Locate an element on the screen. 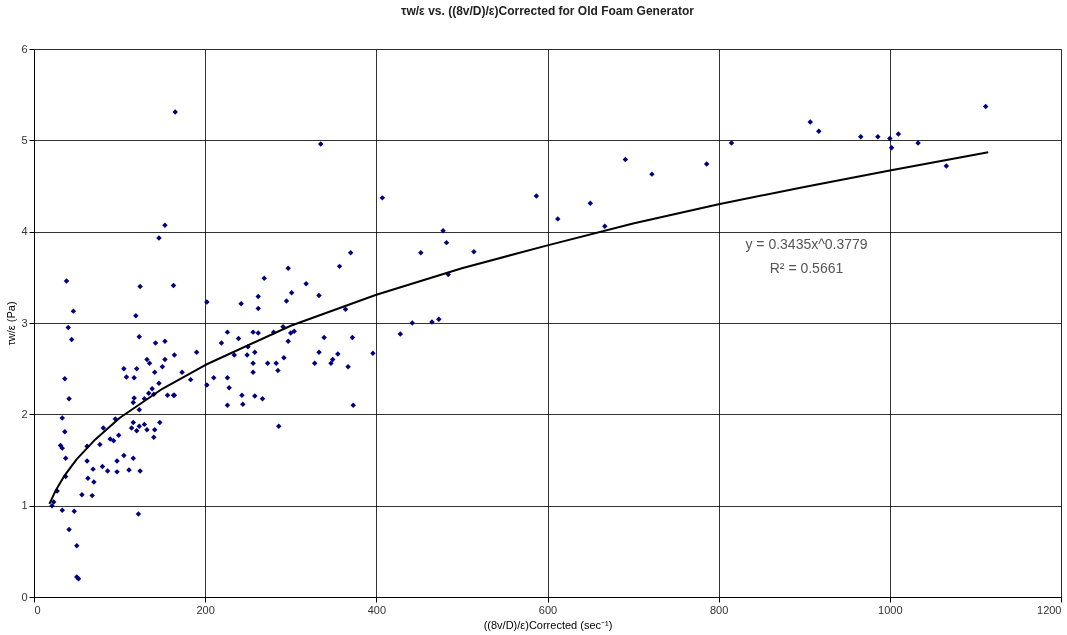  y-tick-label: 6 is located at coordinates (24, 48).